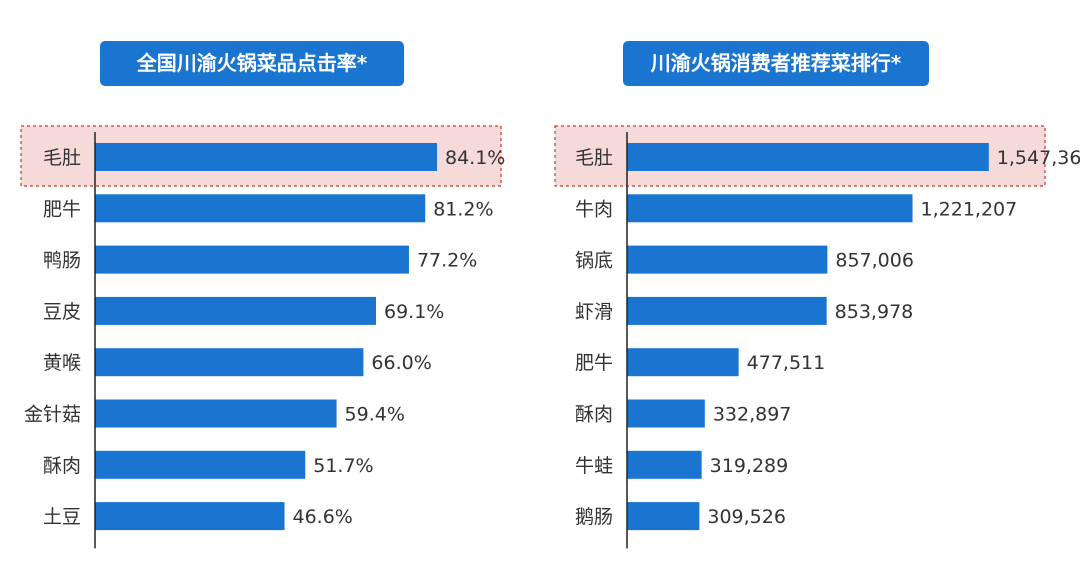 The height and width of the screenshot is (563, 1080). I want to click on value-label-click-rate-6: 51.7%, so click(343, 466).